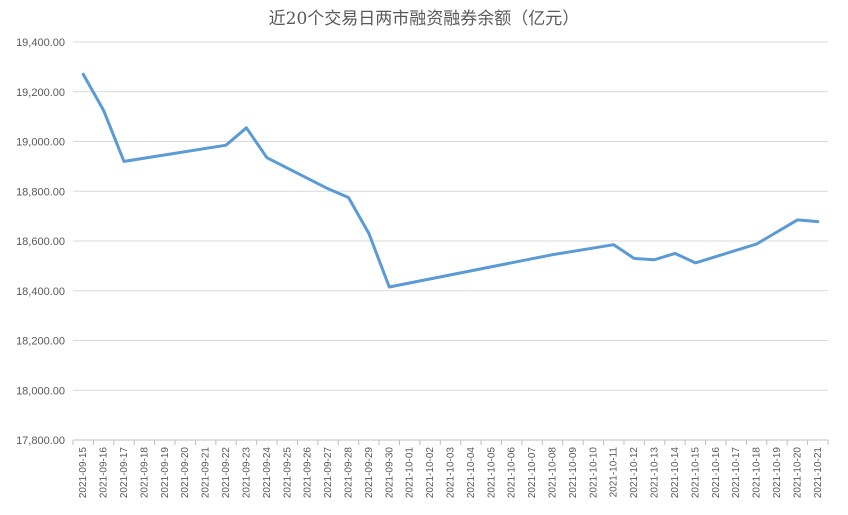 This screenshot has width=848, height=515. I want to click on x-tick-label: 2021-10-04, so click(471, 473).